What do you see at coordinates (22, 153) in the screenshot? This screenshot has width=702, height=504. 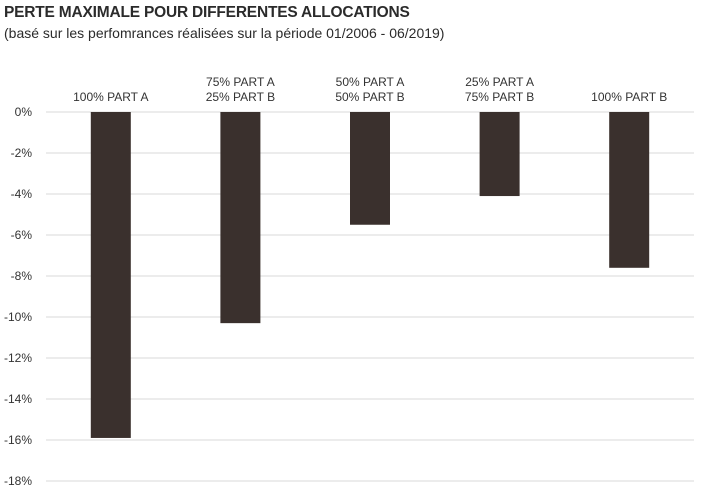 I see `y-tick-label: -2%` at bounding box center [22, 153].